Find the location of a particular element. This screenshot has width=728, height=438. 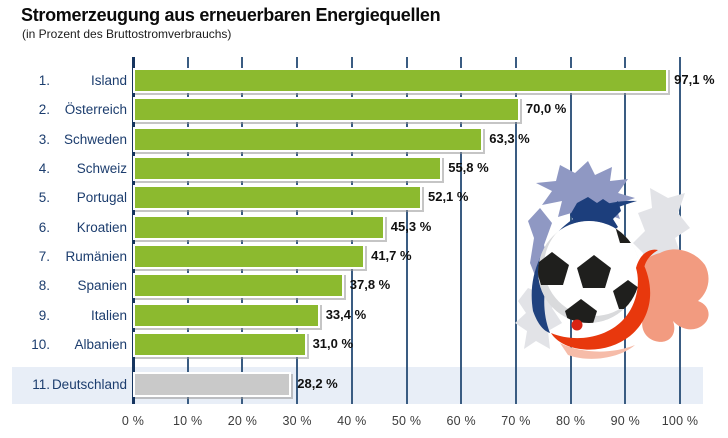

x-tick-label: 10 % is located at coordinates (188, 421).